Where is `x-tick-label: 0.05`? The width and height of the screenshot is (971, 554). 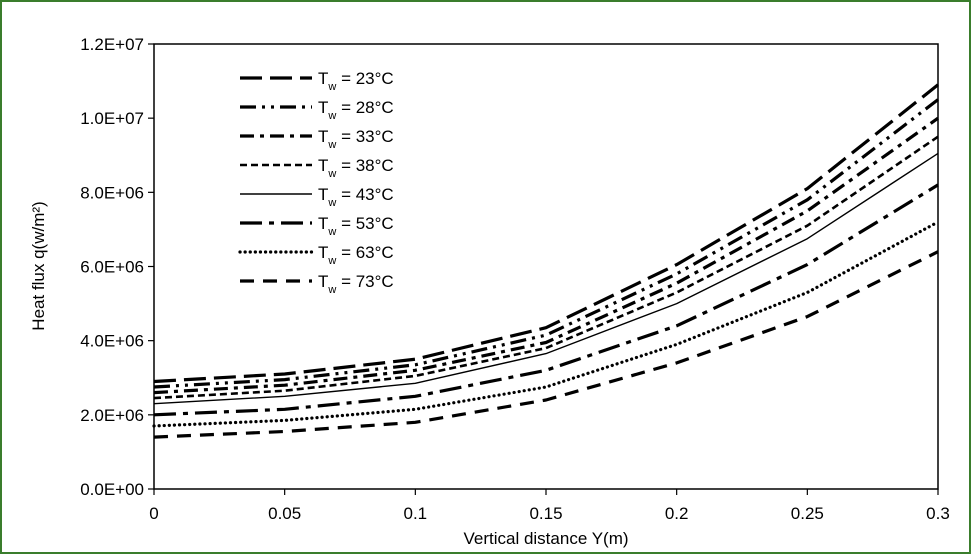 x-tick-label: 0.05 is located at coordinates (284, 513).